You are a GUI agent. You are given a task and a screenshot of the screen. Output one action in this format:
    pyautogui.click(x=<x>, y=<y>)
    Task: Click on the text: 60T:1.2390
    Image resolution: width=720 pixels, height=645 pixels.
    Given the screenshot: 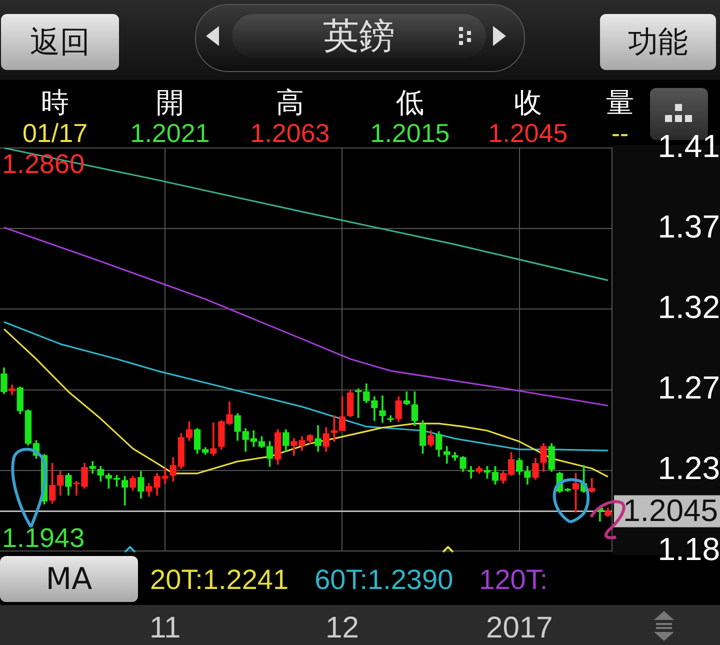 What is the action you would take?
    pyautogui.click(x=384, y=580)
    